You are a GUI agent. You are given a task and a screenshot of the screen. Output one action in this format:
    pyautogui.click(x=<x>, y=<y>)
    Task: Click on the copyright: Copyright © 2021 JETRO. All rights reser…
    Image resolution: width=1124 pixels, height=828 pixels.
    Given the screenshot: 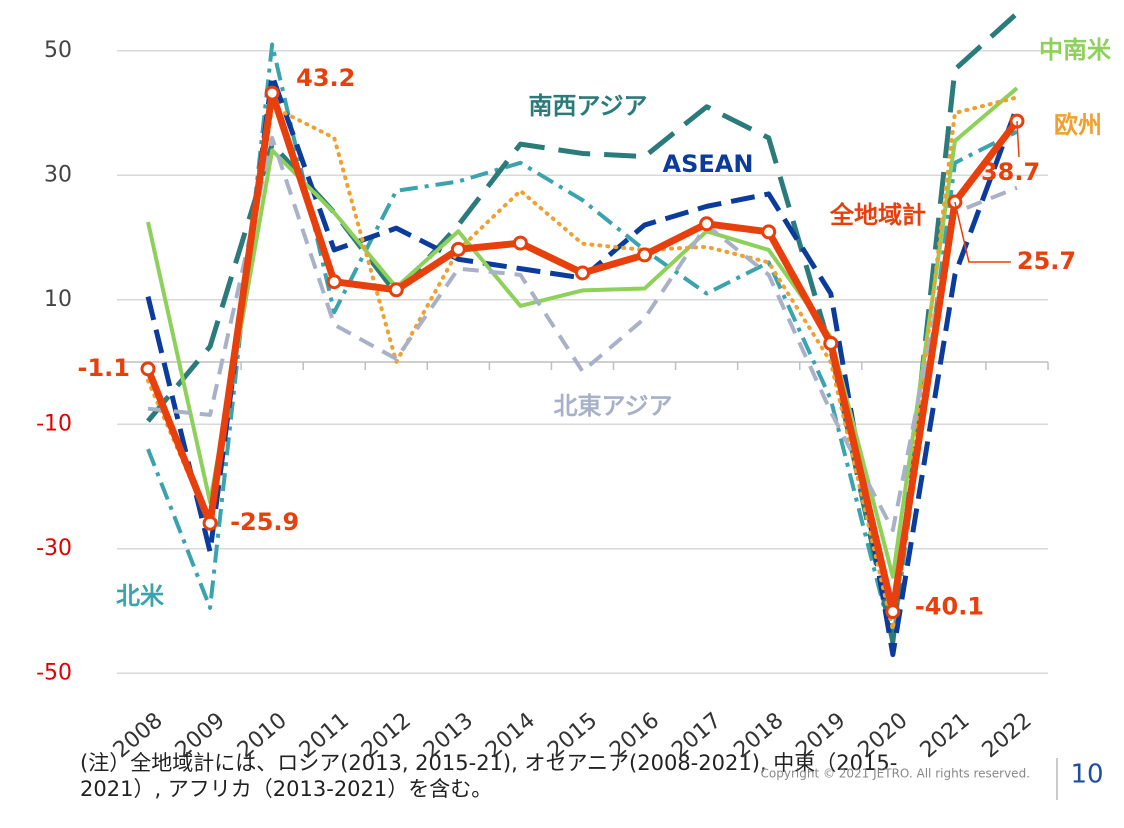 What is the action you would take?
    pyautogui.click(x=895, y=774)
    